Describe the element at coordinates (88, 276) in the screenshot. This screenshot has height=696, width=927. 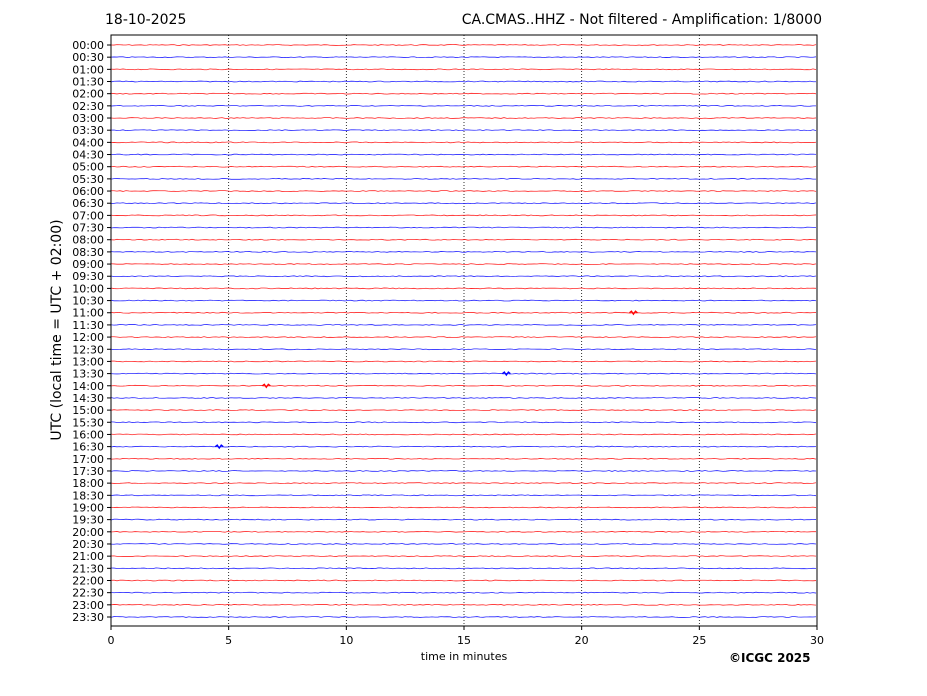
I see `y-tick-label: 09:30` at that location.